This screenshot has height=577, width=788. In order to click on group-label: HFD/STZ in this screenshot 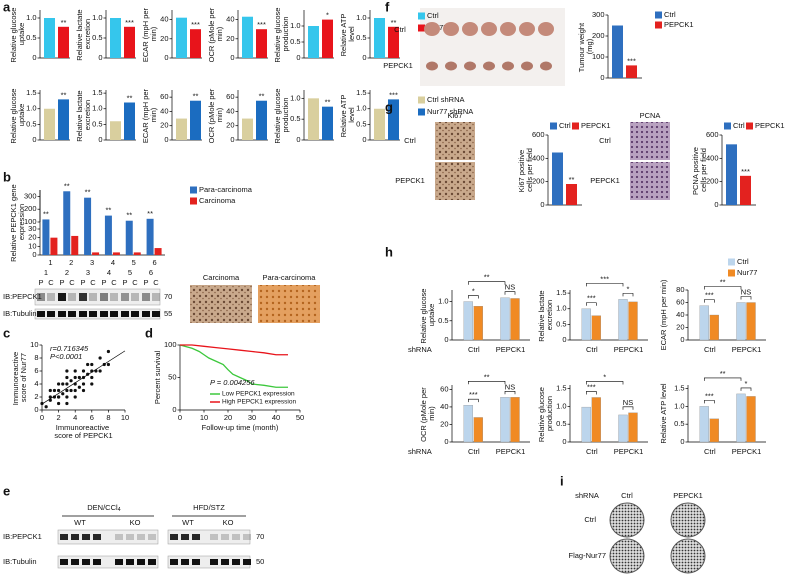, I will do `click(209, 507)`.